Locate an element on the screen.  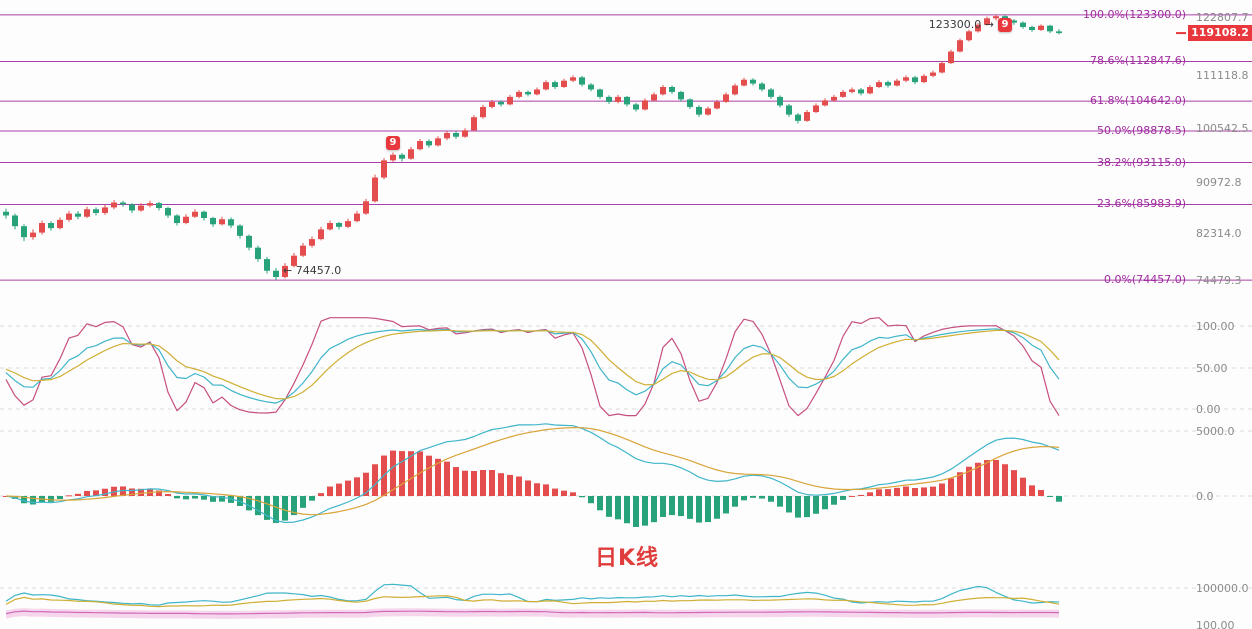
fib-level-label: 38.2%(93115.0) is located at coordinates (1141, 162).